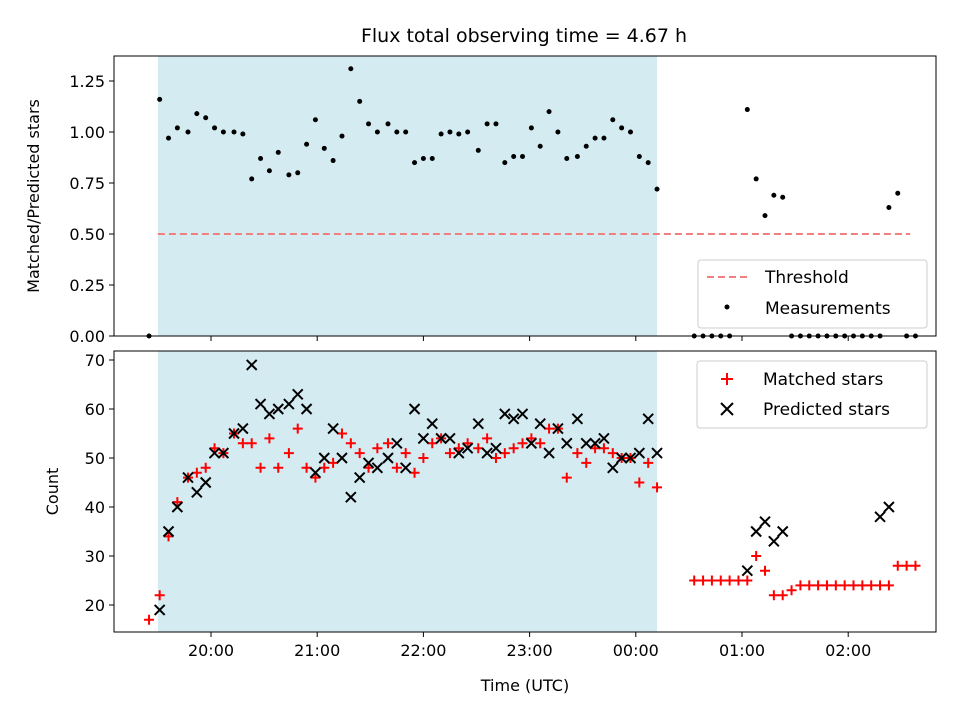 Image resolution: width=960 pixels, height=720 pixels. Describe the element at coordinates (806, 278) in the screenshot. I see `legend-threshold-label: Threshold` at that location.